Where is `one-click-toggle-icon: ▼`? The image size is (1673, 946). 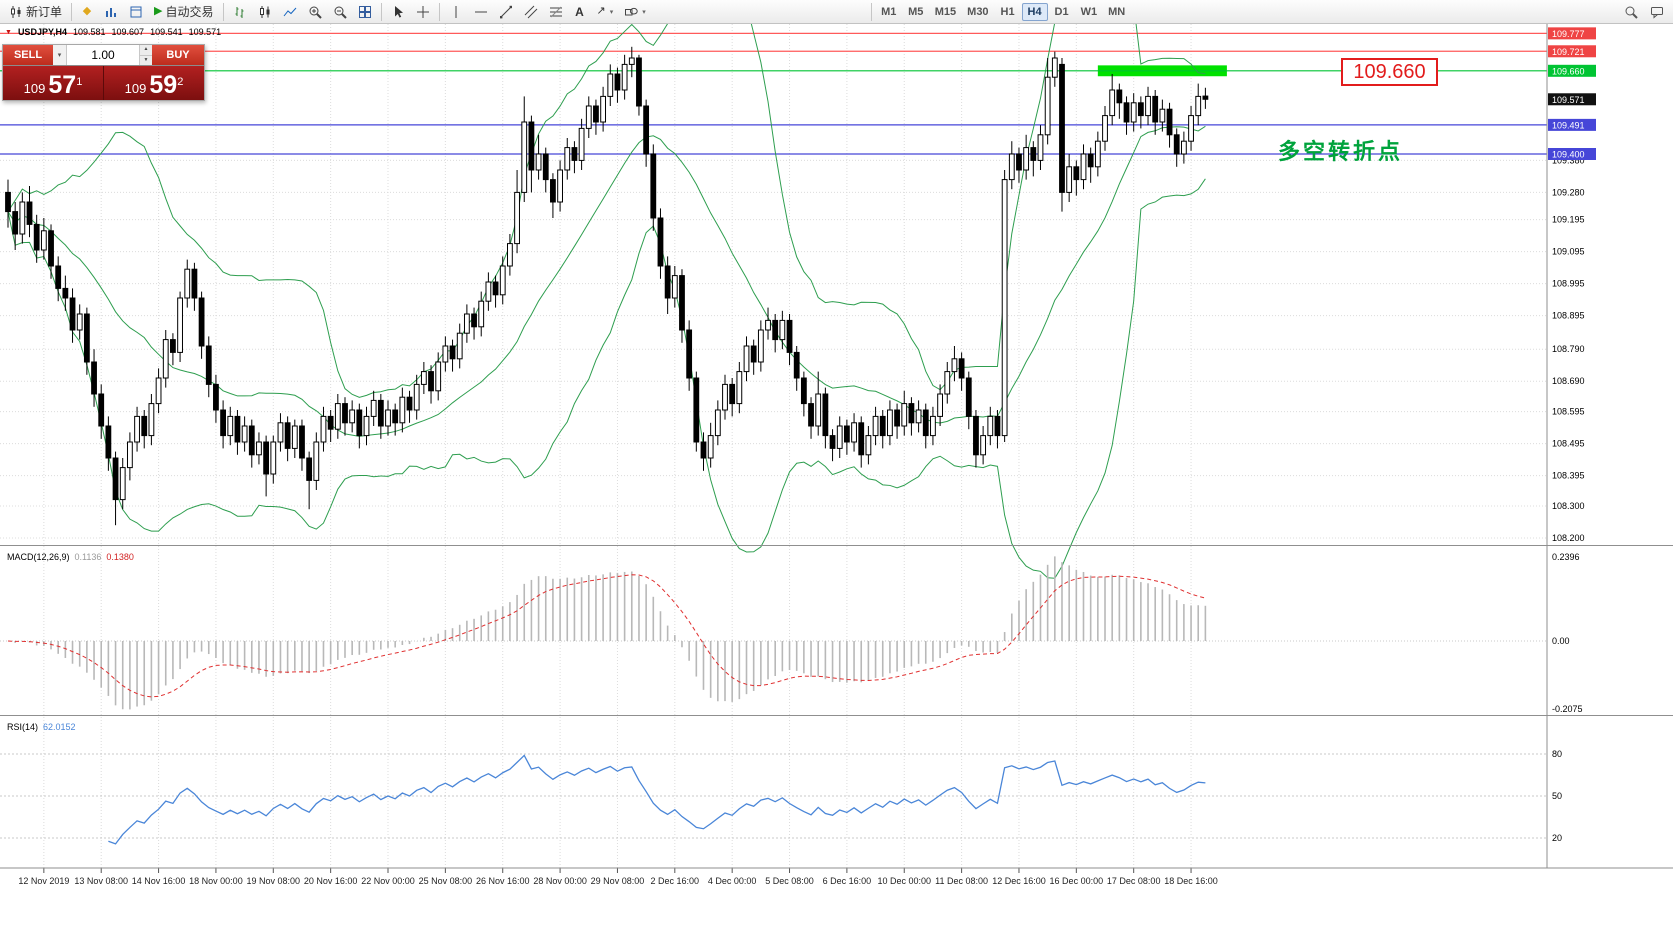 one-click-toggle-icon: ▼ is located at coordinates (8, 32).